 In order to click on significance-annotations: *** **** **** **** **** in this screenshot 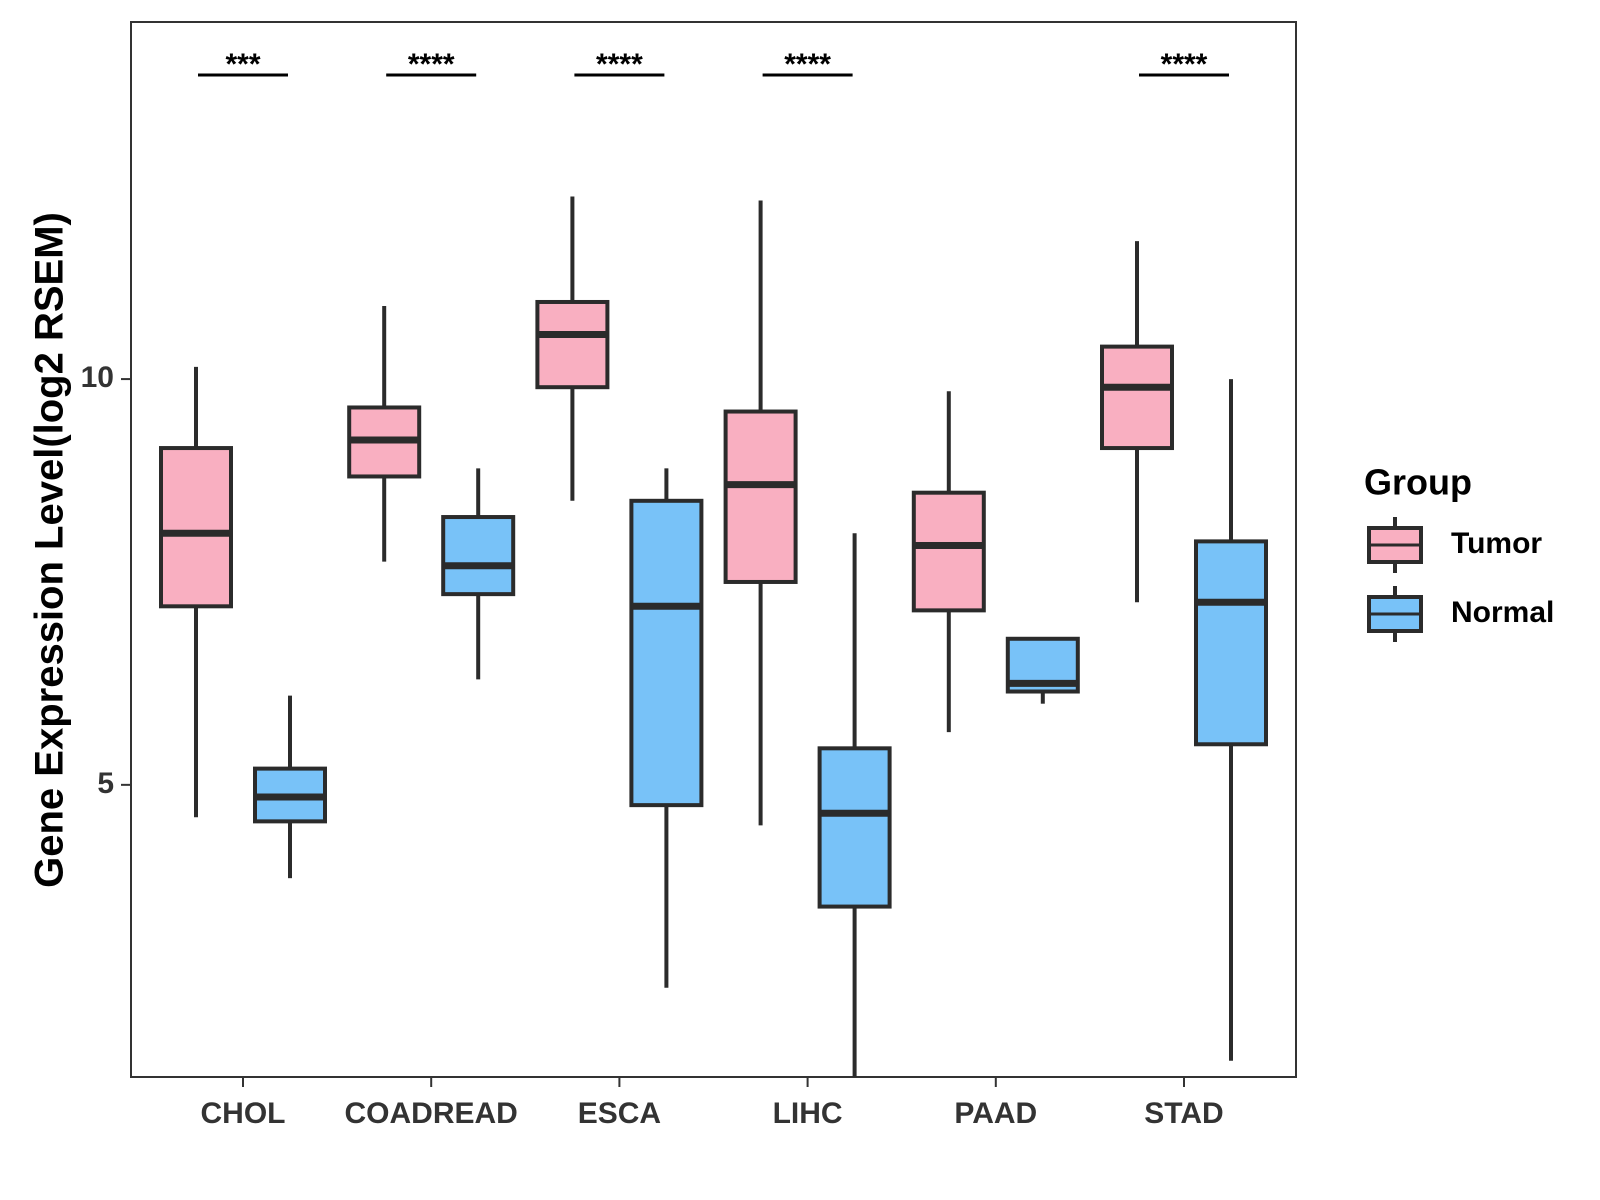, I will do `click(713, 64)`.